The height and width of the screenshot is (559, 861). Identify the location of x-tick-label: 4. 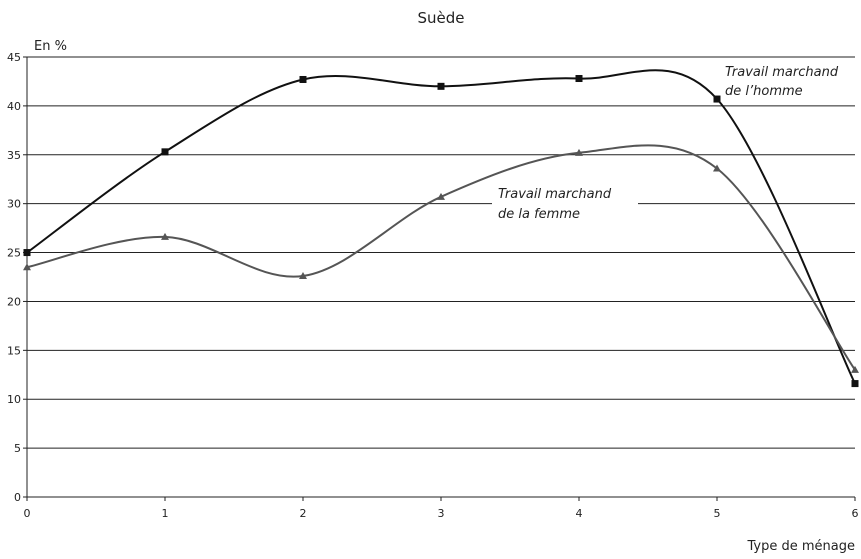
(579, 513).